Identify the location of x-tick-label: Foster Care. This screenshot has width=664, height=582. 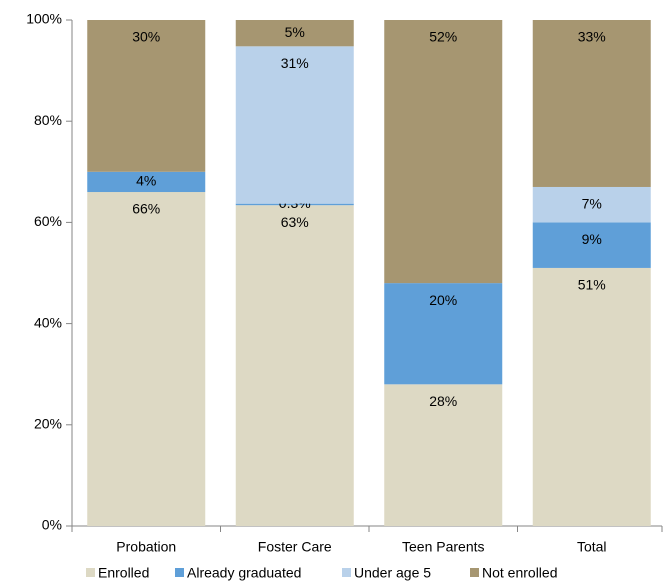
(295, 547).